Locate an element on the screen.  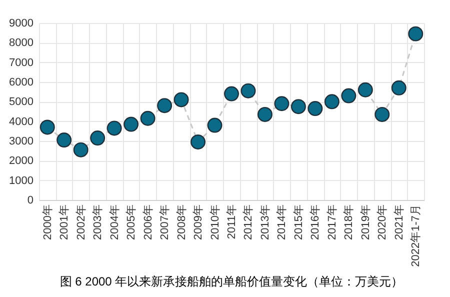
x-tick-label: 2010年 is located at coordinates (215, 222).